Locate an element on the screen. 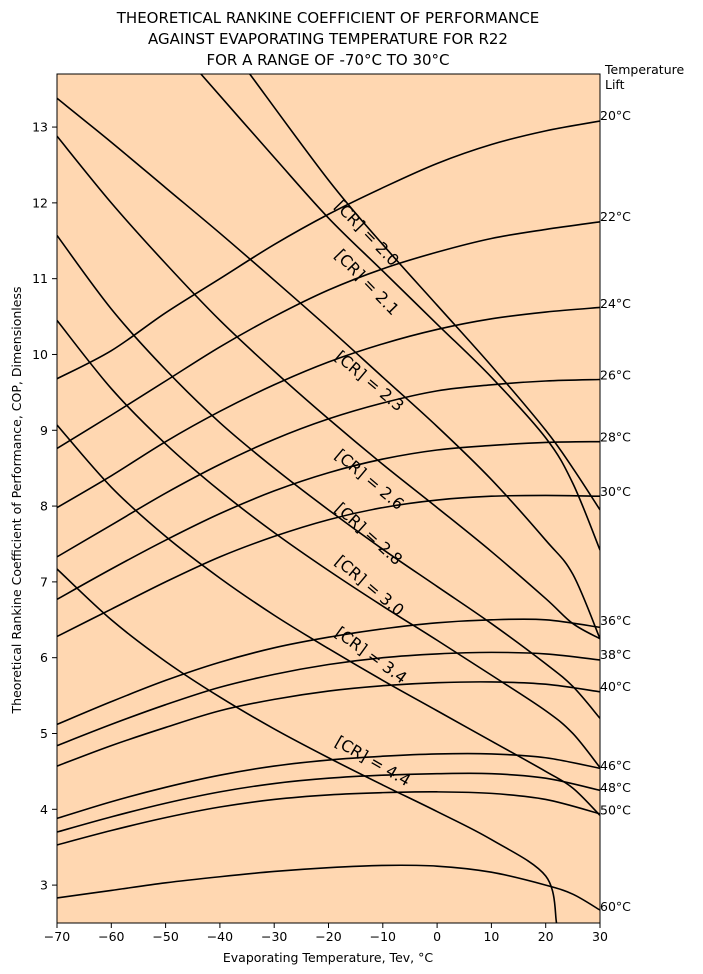 The image size is (703, 974). lift-label-28-c: 28°C is located at coordinates (615, 437).